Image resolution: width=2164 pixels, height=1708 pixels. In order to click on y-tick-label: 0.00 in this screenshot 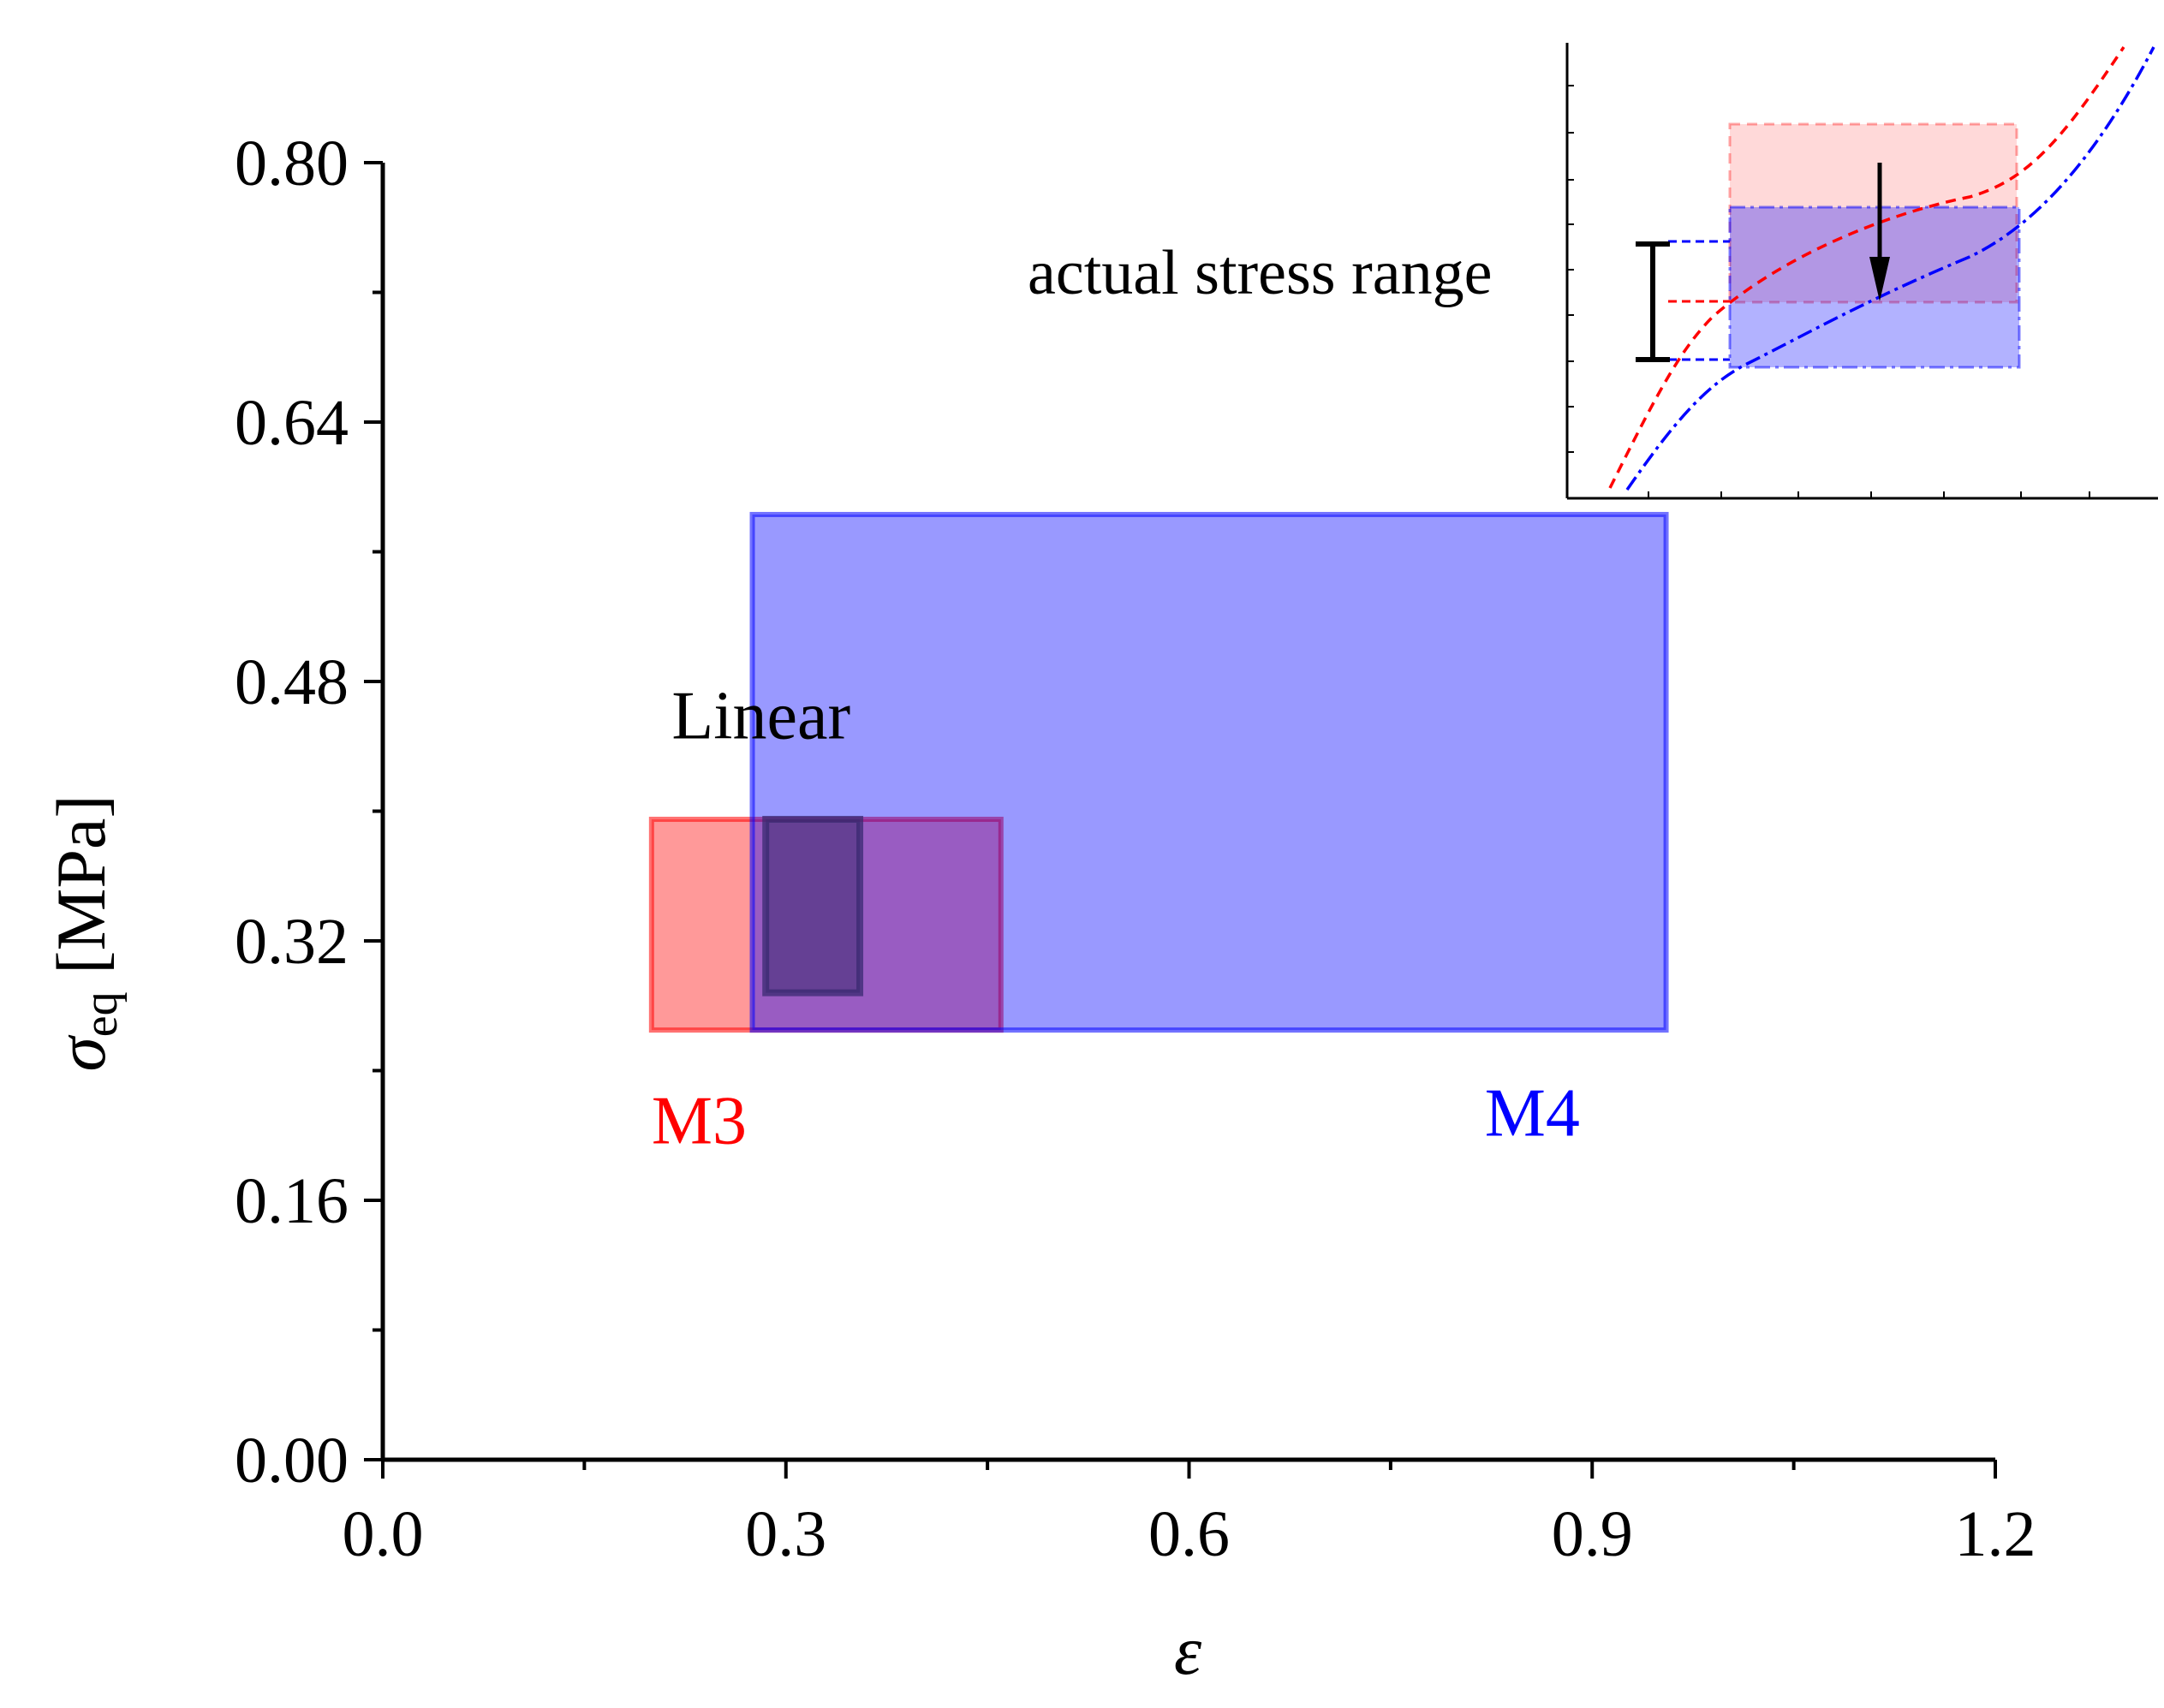, I will do `click(292, 1461)`.